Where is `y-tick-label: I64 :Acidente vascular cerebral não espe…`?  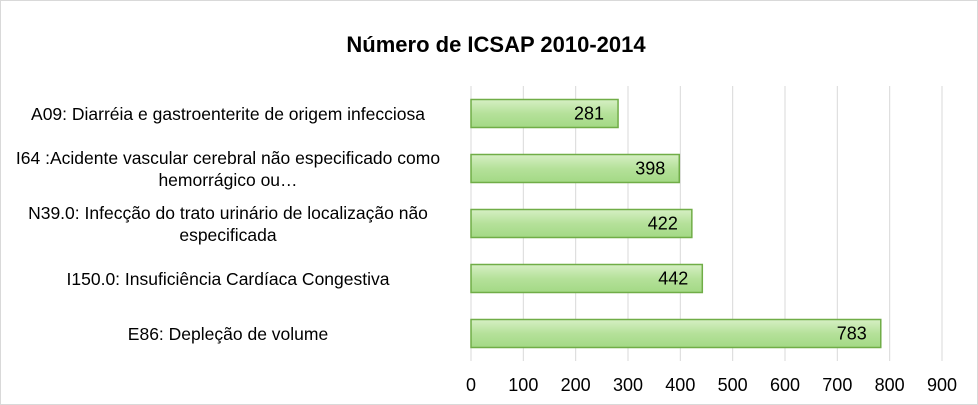 y-tick-label: I64 :Acidente vascular cerebral não espe… is located at coordinates (228, 168).